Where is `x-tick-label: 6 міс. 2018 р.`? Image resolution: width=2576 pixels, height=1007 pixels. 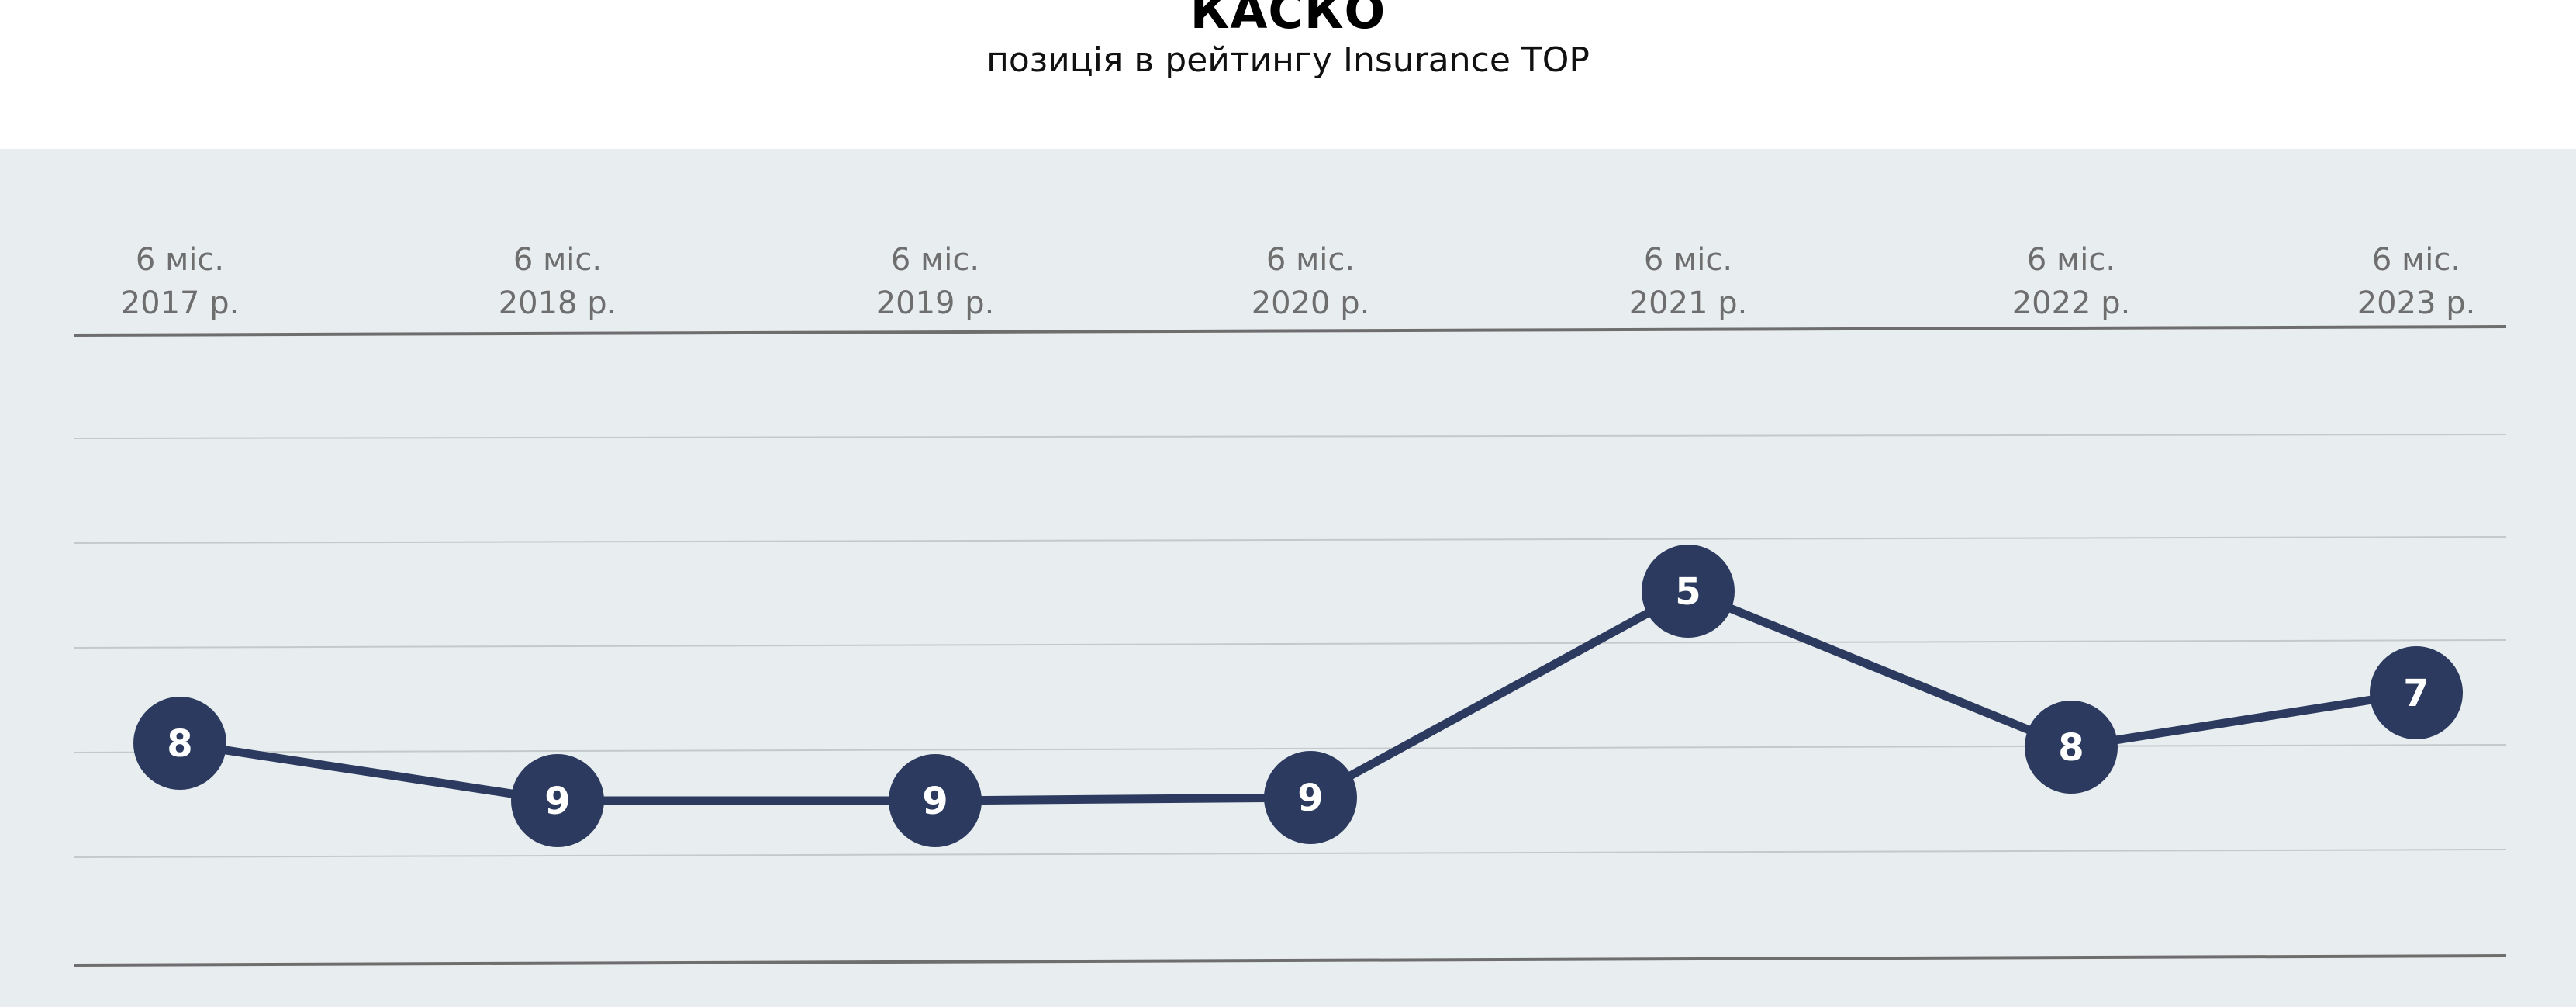
x-tick-label: 6 міс. 2018 р. is located at coordinates (558, 281).